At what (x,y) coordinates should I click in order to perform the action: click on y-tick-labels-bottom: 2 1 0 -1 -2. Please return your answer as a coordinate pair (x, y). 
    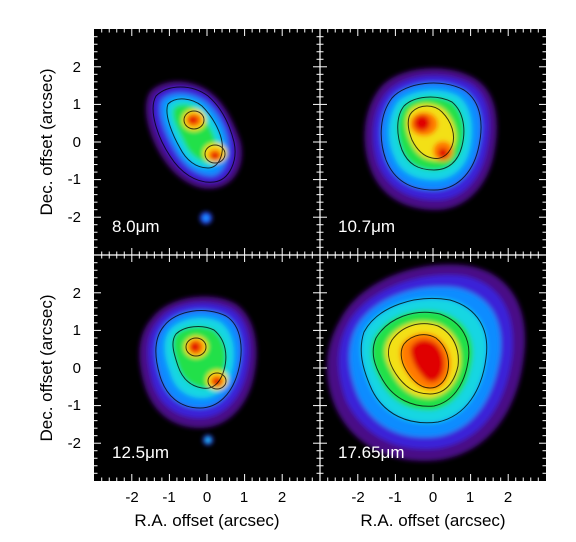
    Looking at the image, I should click on (74, 368).